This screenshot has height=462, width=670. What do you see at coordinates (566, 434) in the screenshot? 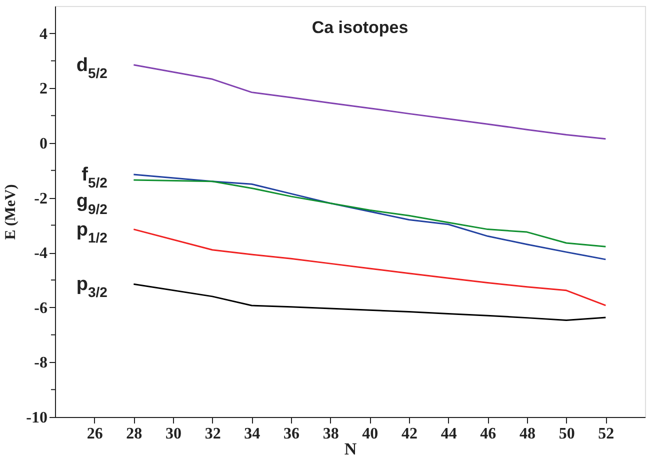
I see `x-tick-label: 50` at bounding box center [566, 434].